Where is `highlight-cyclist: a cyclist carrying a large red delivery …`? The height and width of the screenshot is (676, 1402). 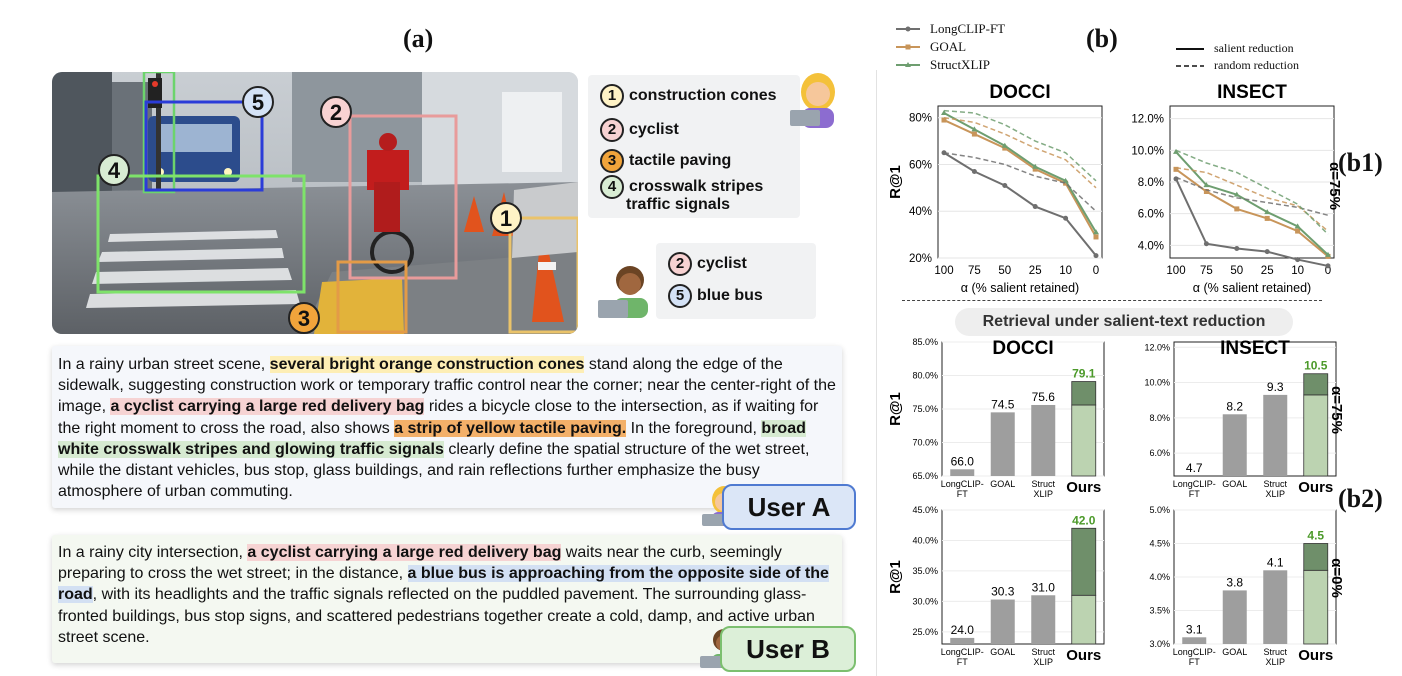
highlight-cyclist: a cyclist carrying a large red delivery … is located at coordinates (267, 407).